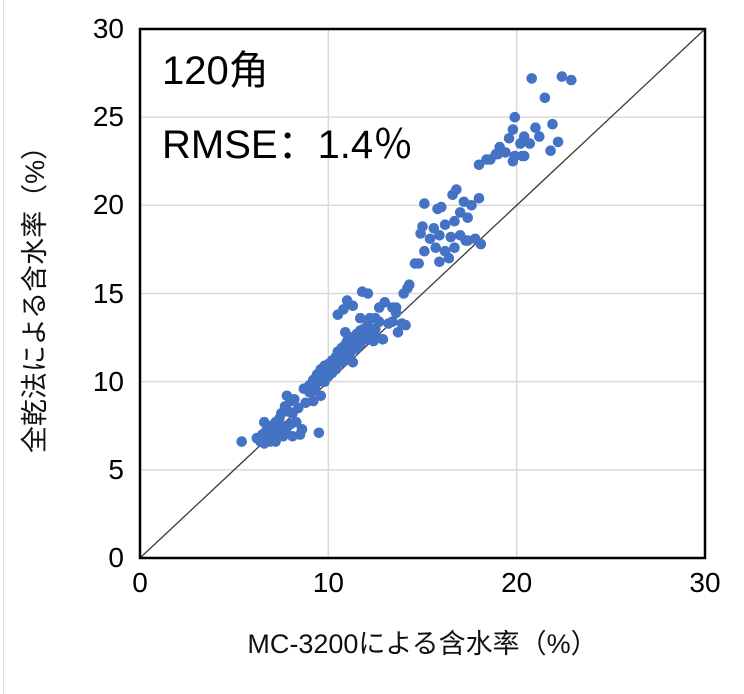 The height and width of the screenshot is (694, 744). What do you see at coordinates (422, 644) in the screenshot?
I see `x-axis-title: MC-3200による含水率（%）` at bounding box center [422, 644].